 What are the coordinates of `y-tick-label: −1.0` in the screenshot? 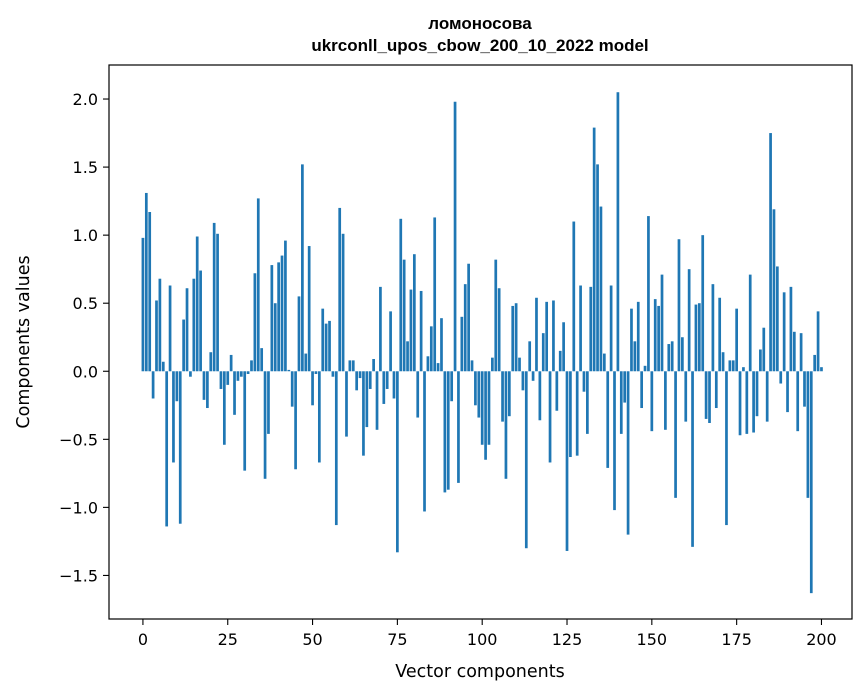 It's located at (78, 507).